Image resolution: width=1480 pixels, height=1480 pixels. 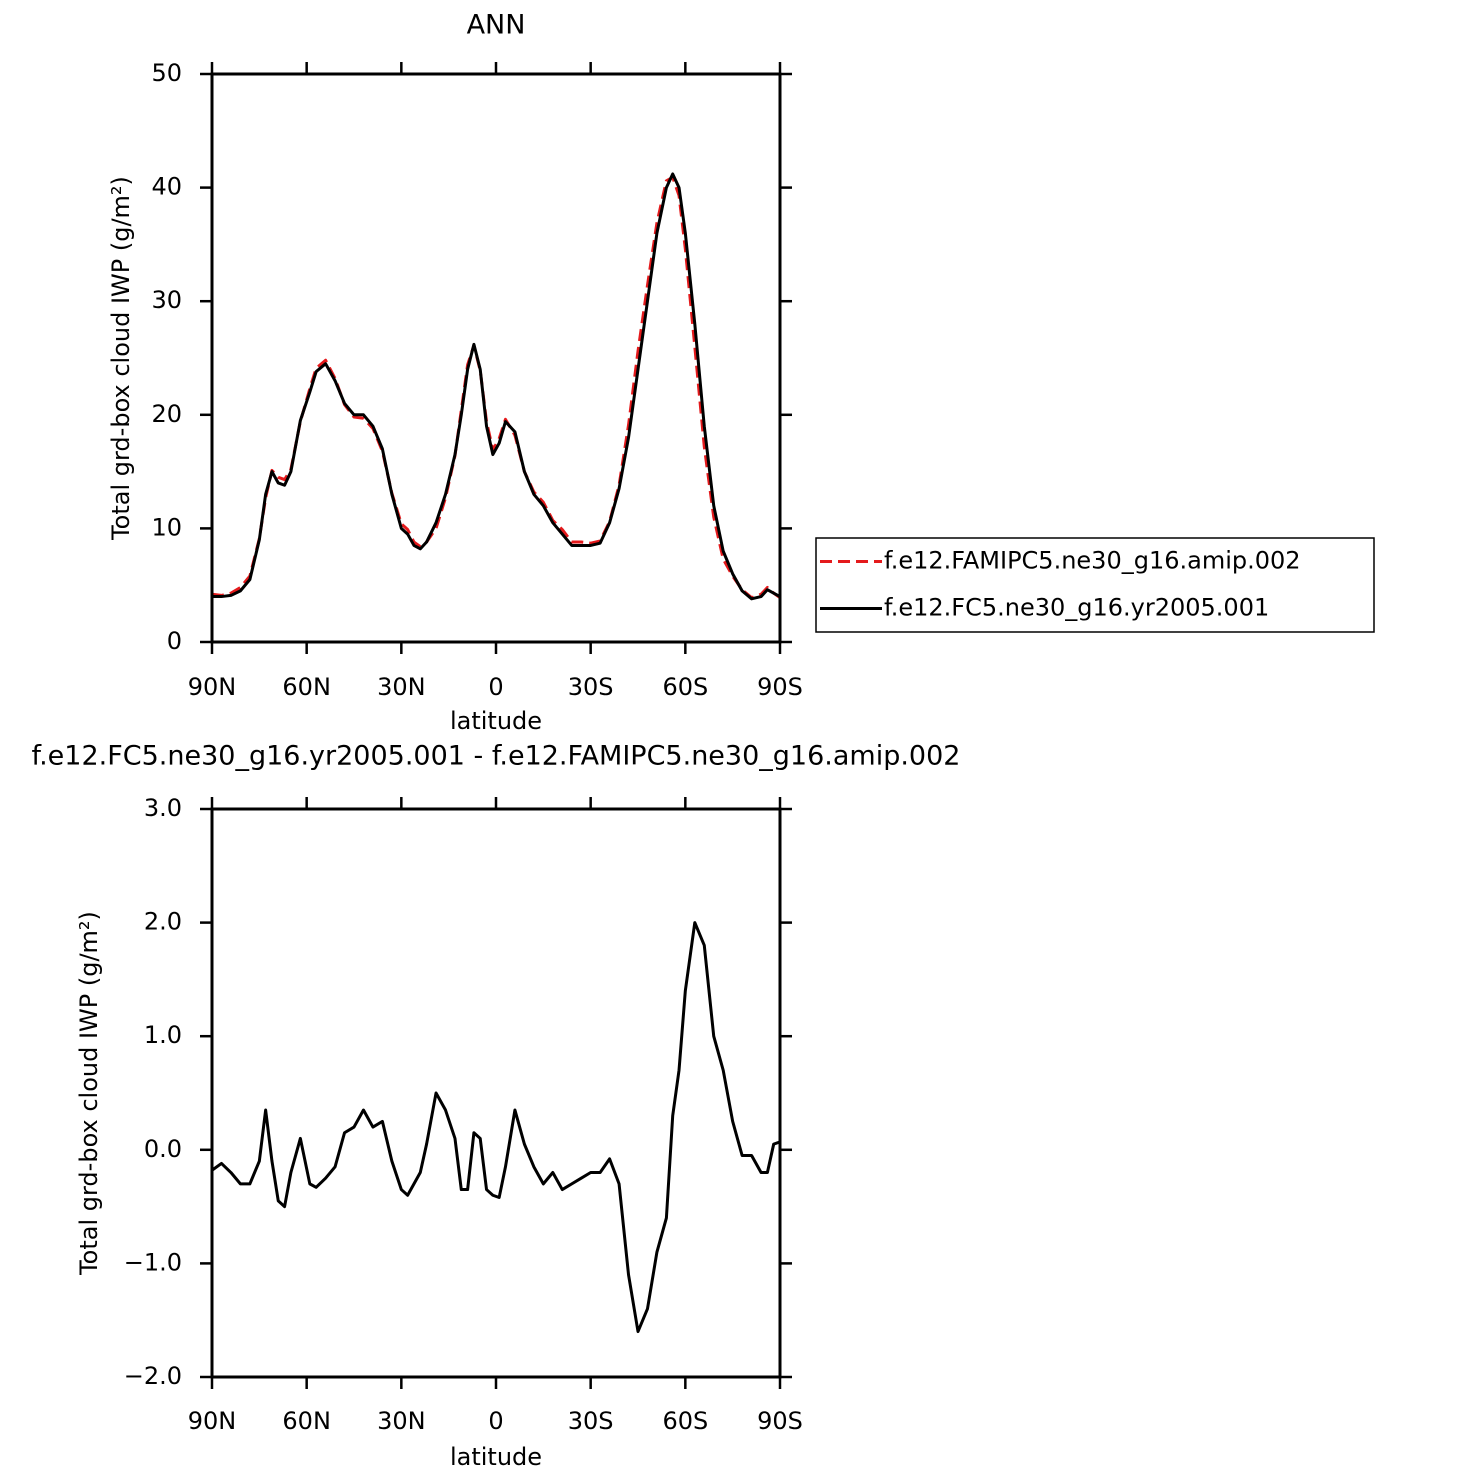 What do you see at coordinates (153, 1262) in the screenshot?
I see `y-tick-label: −1.0` at bounding box center [153, 1262].